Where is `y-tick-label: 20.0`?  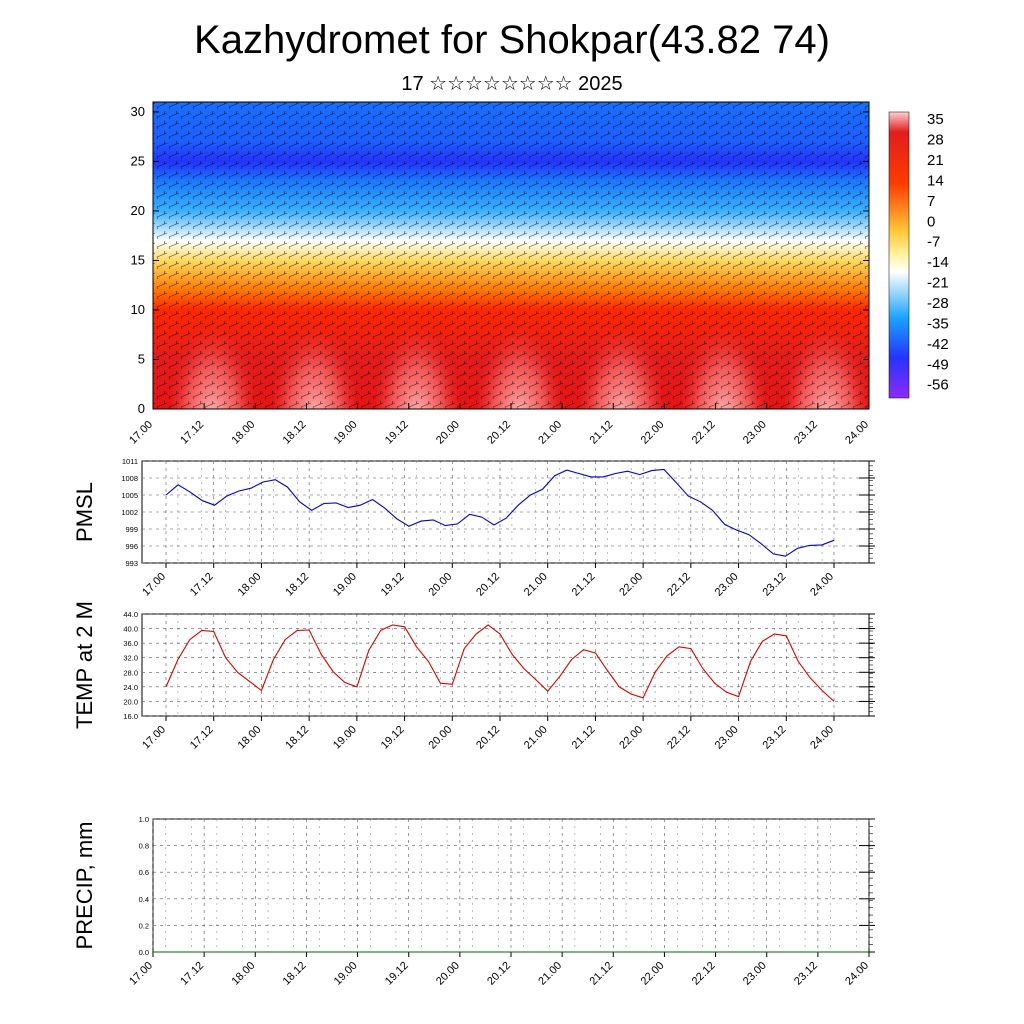 y-tick-label: 20.0 is located at coordinates (130, 701).